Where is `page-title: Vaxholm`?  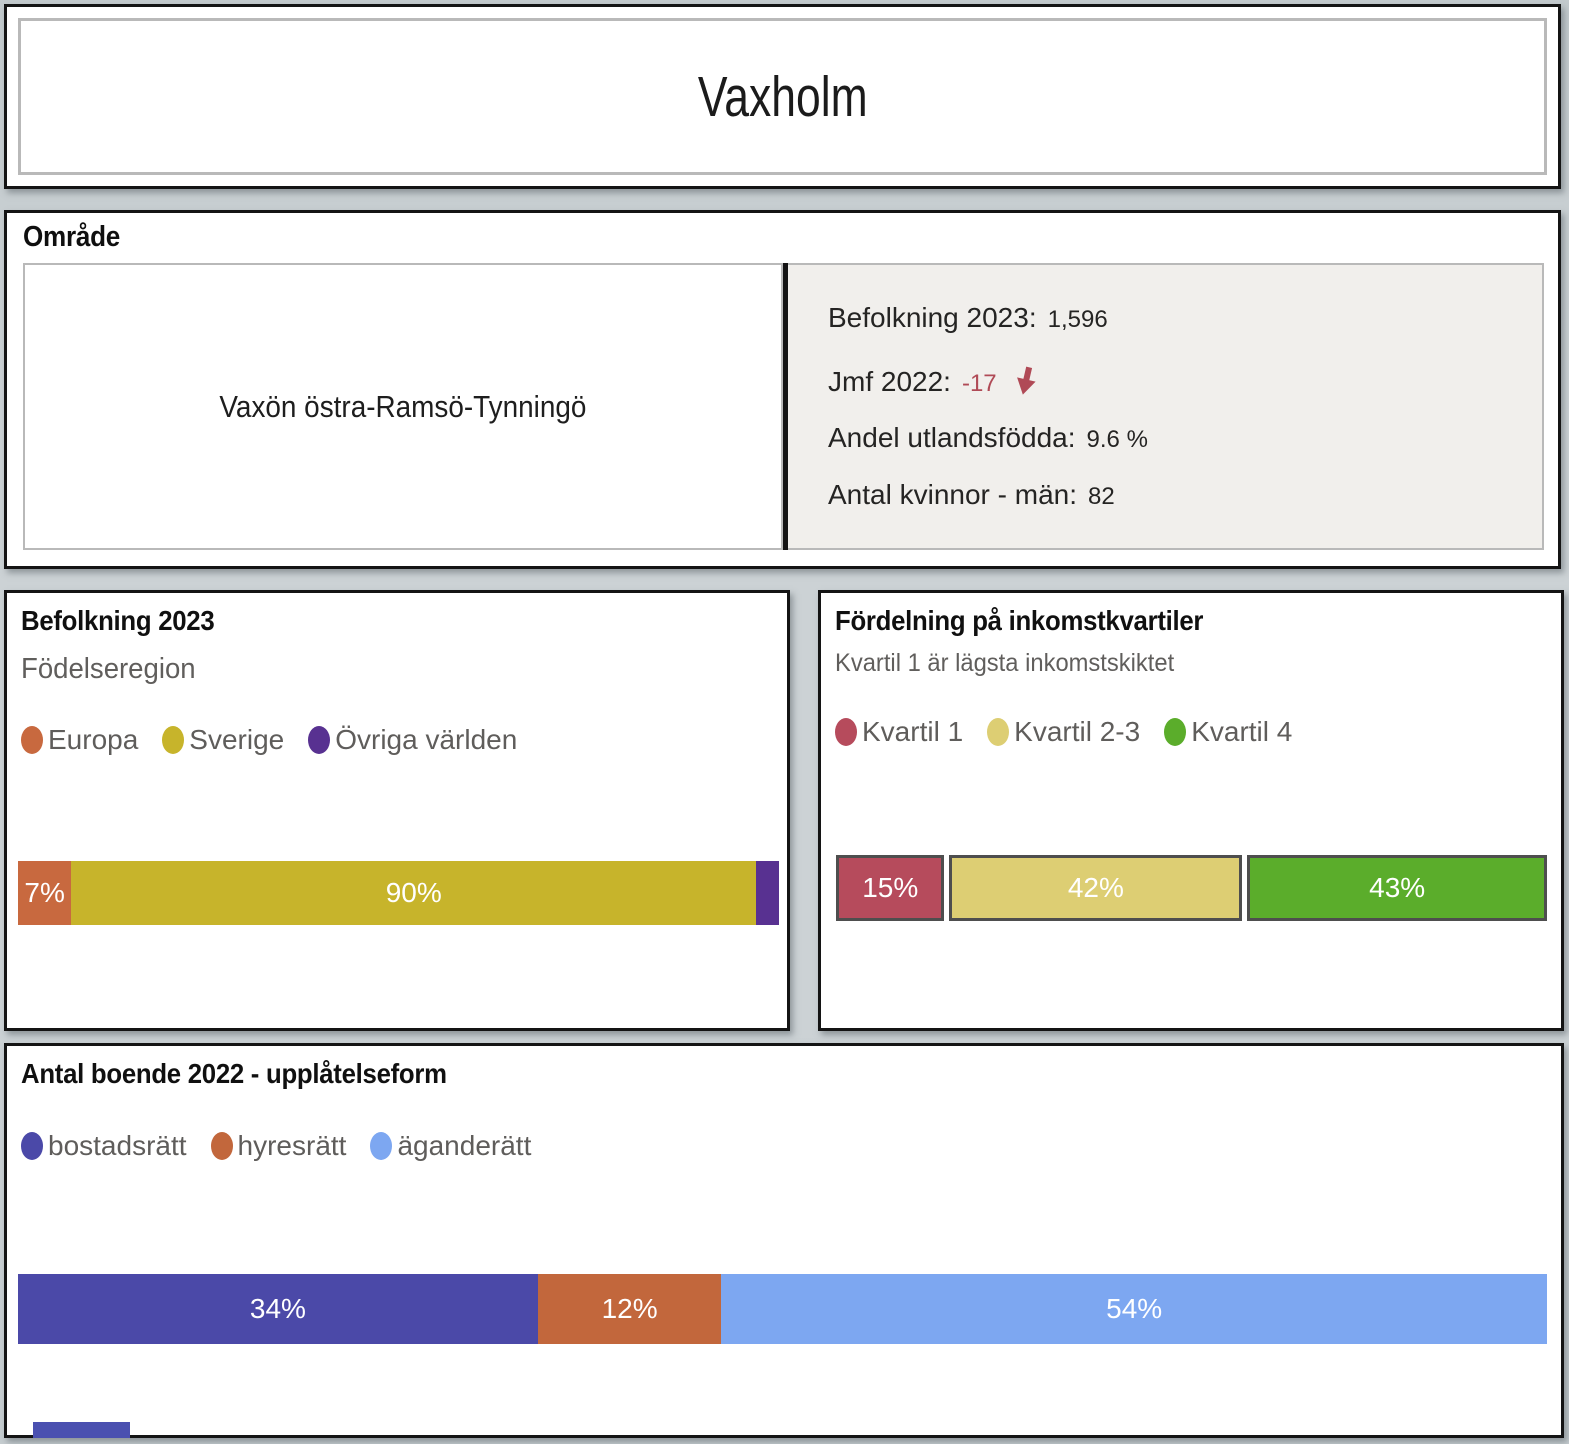
page-title: Vaxholm is located at coordinates (782, 96).